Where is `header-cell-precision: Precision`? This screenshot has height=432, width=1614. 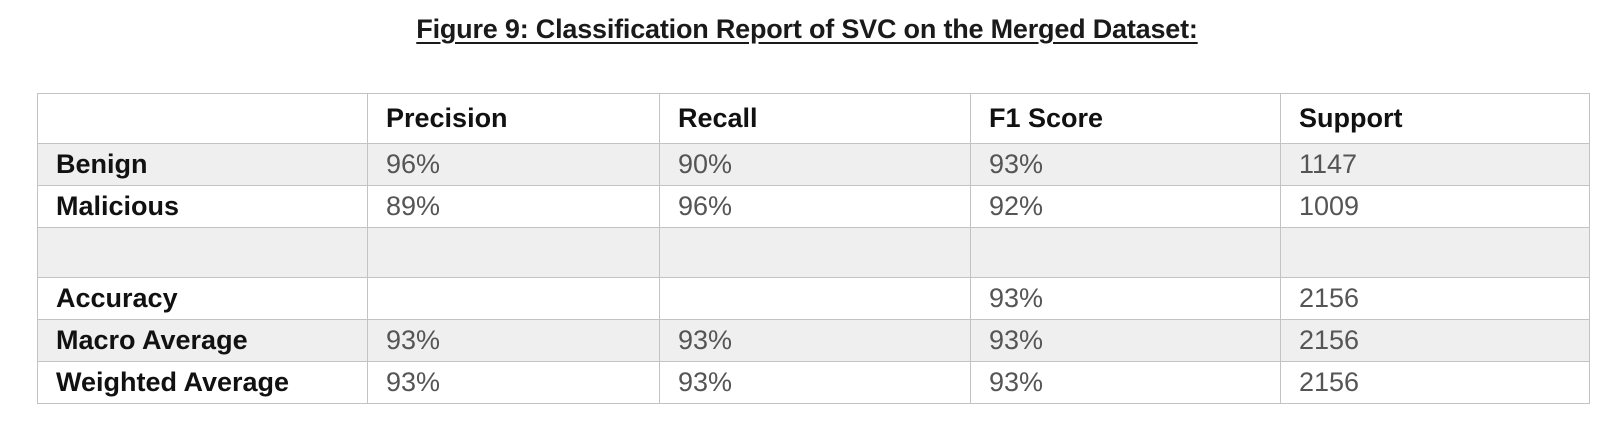 header-cell-precision: Precision is located at coordinates (513, 118).